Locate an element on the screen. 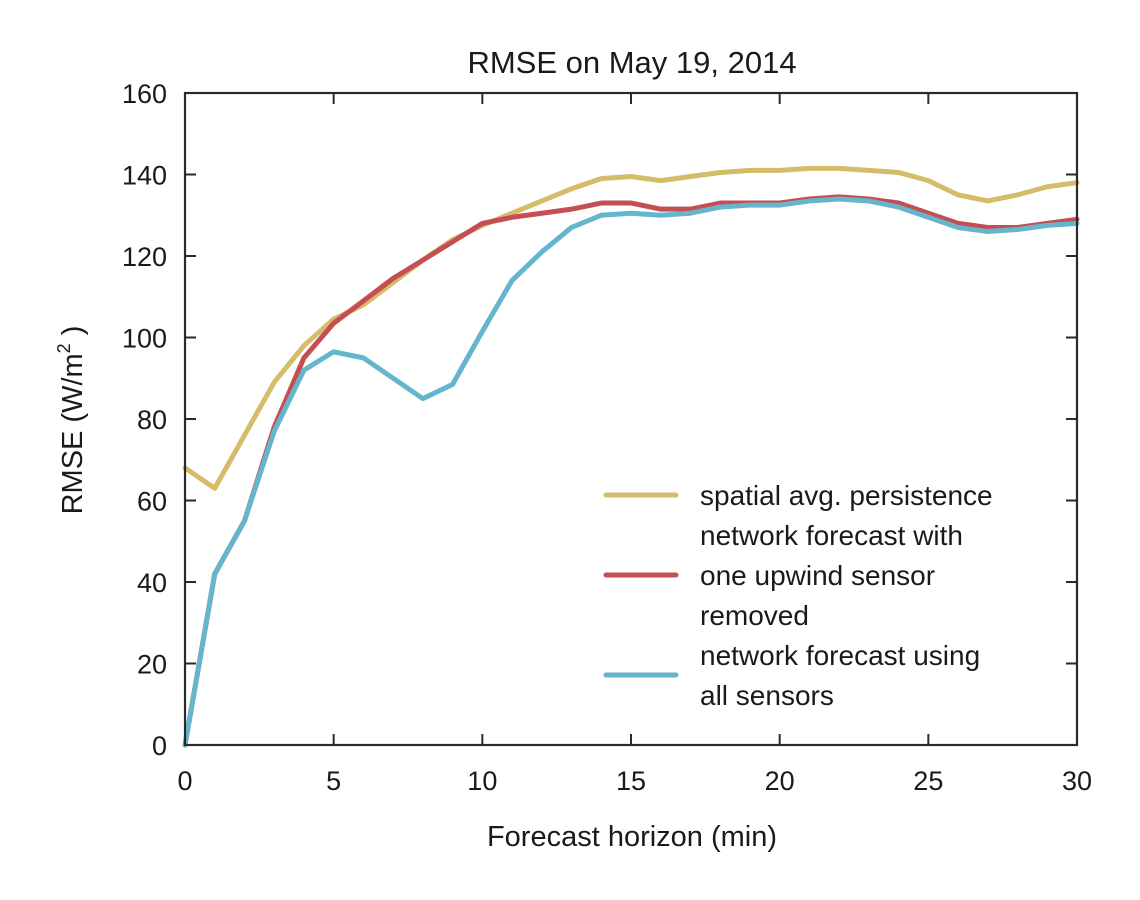  y-axis-label: RMSE (W/m2 ) is located at coordinates (71, 420).